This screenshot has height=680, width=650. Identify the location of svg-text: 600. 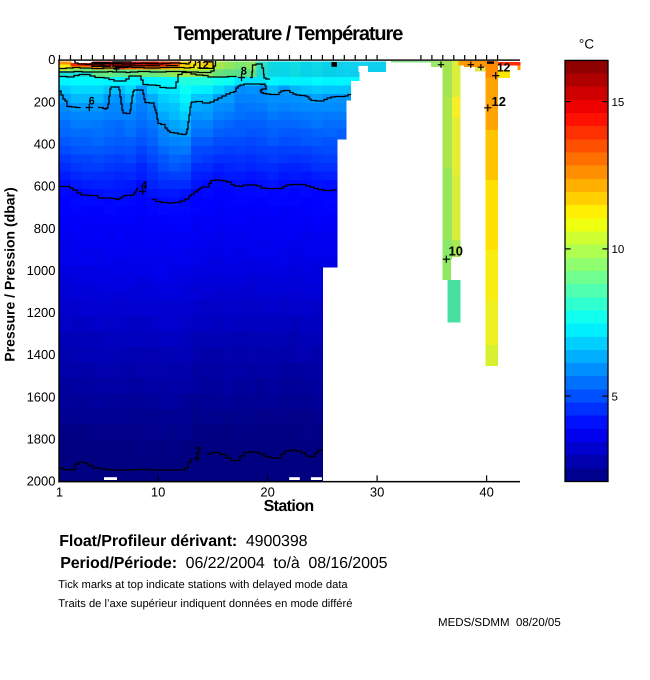
(45, 186).